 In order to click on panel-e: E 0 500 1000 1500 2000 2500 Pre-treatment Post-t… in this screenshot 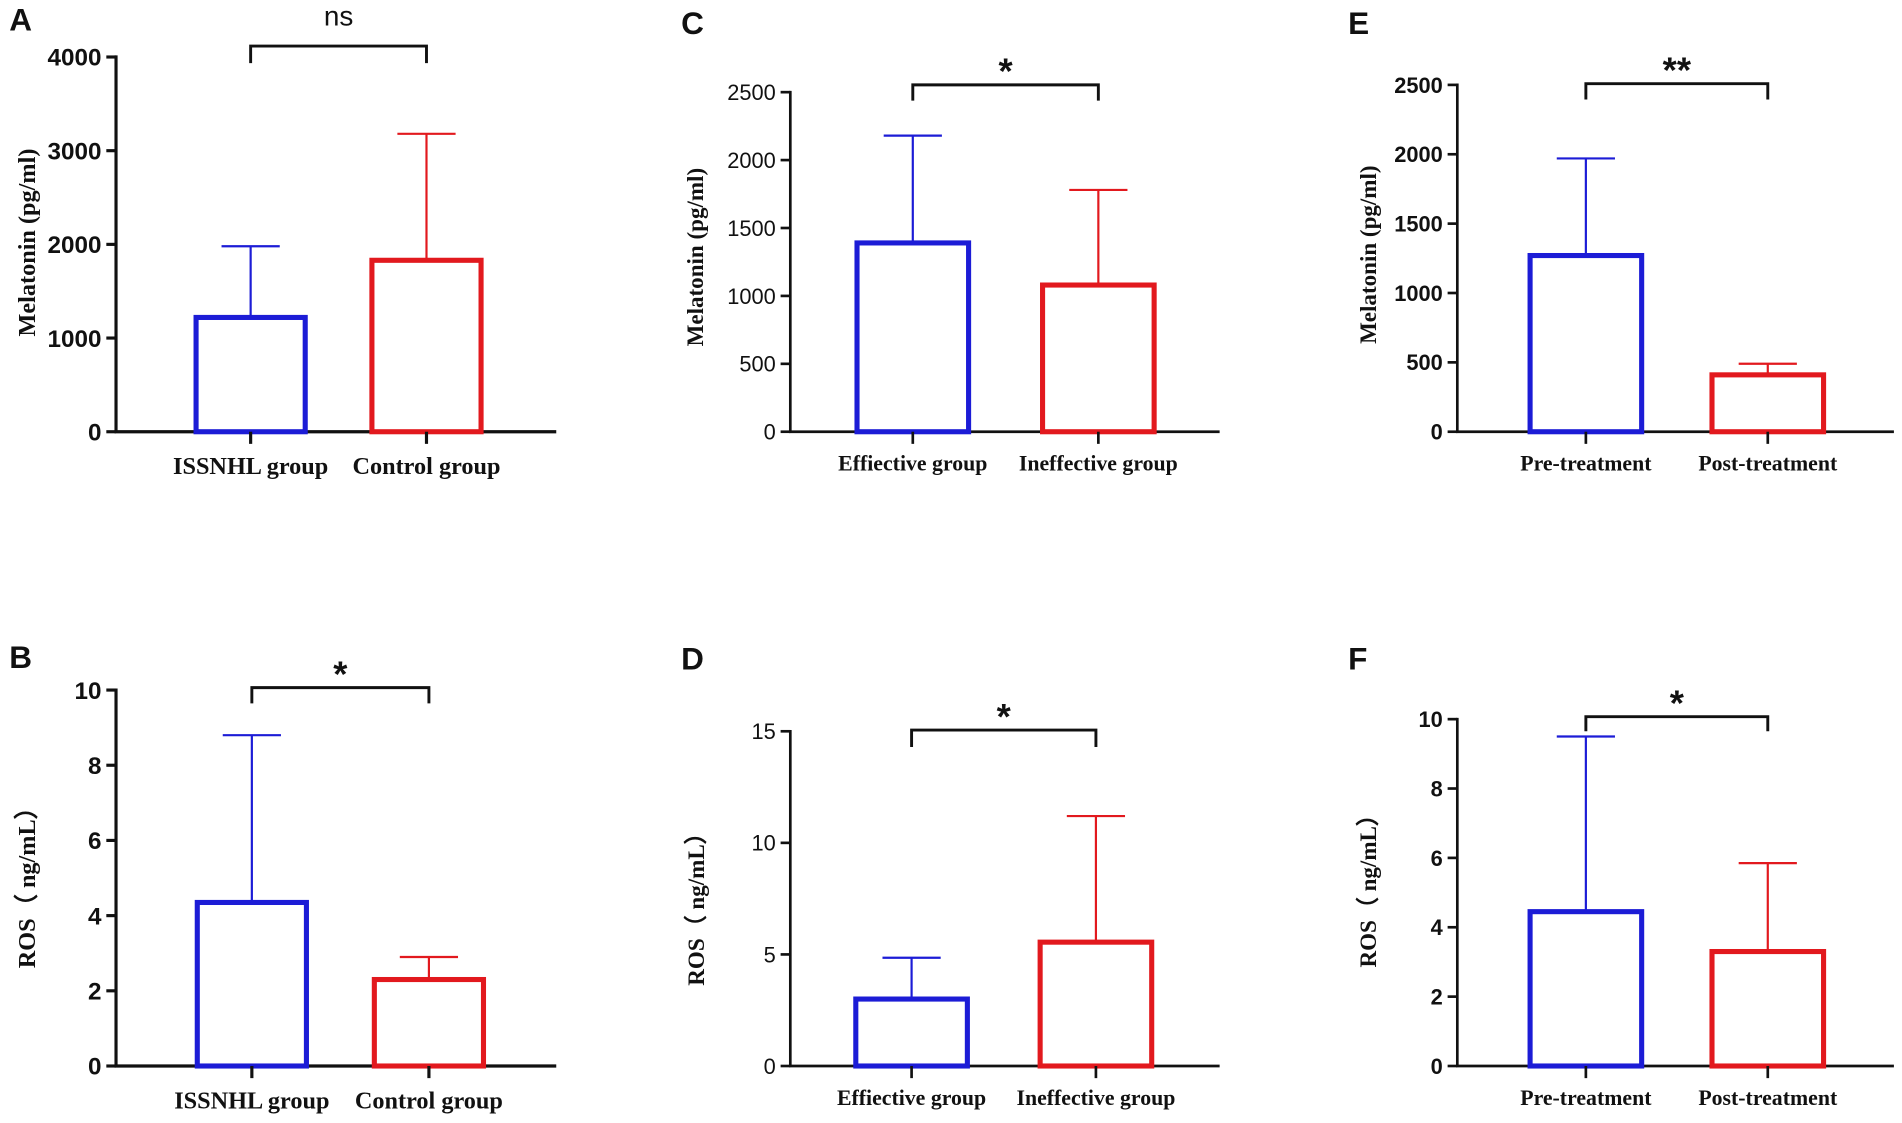, I will do `click(1621, 240)`.